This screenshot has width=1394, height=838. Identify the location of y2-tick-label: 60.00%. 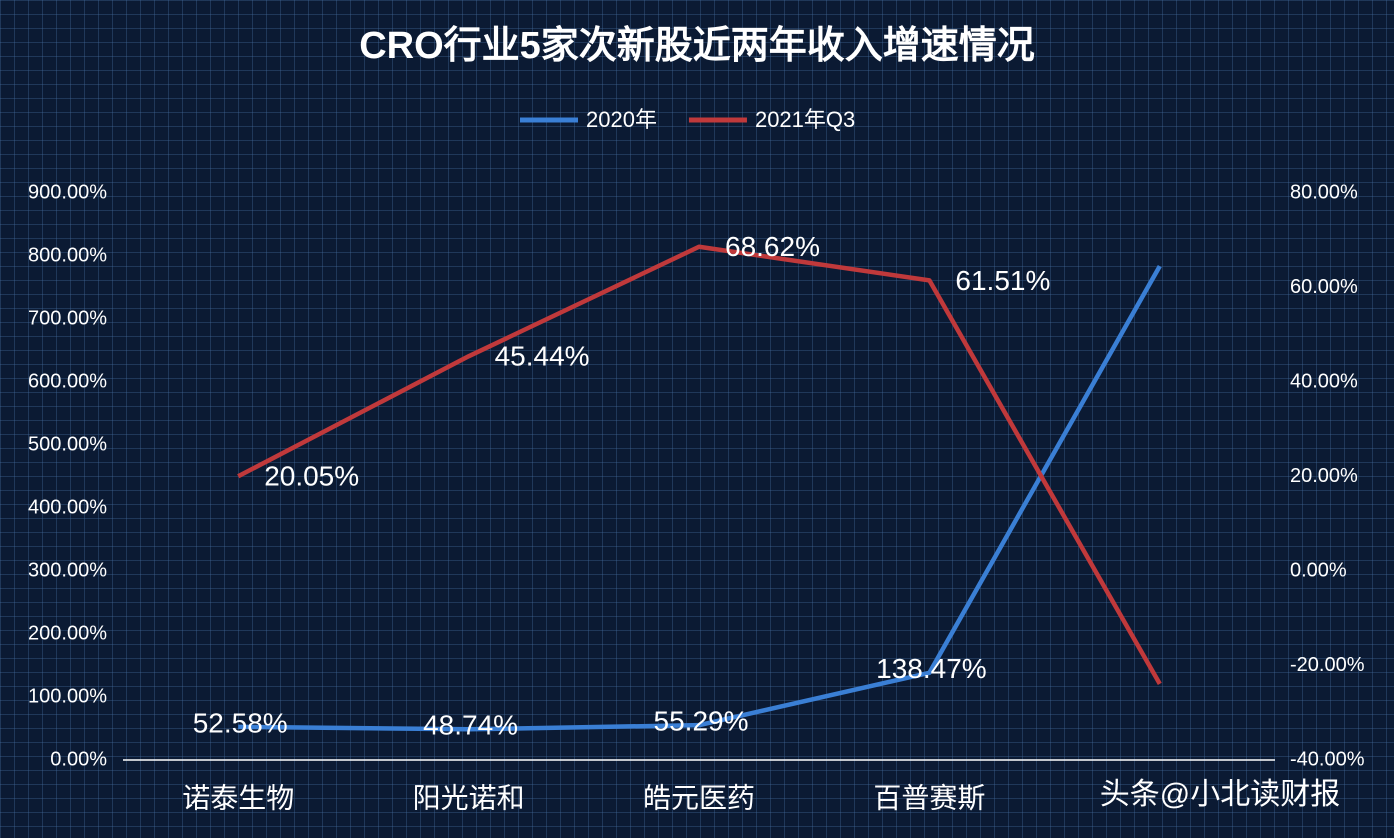
(1324, 287).